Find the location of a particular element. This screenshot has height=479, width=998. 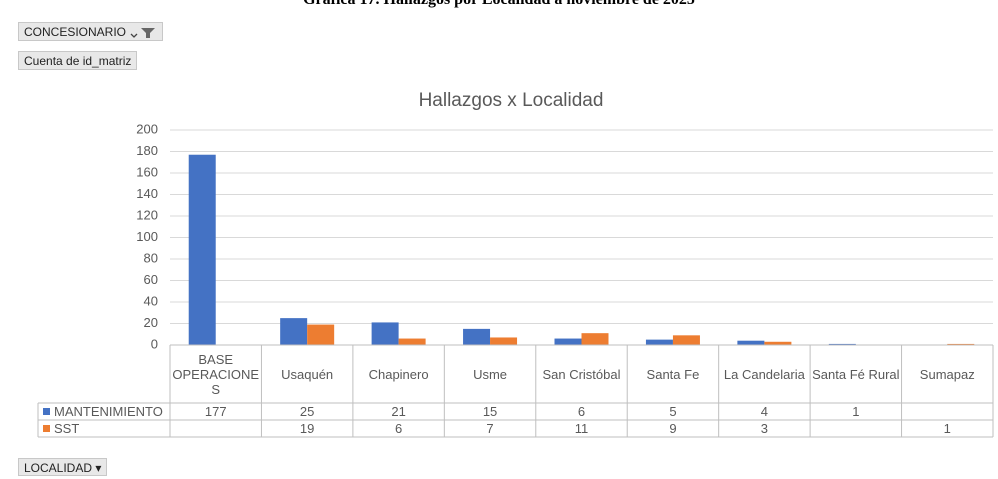

legend-label: MANTENIMIENTO is located at coordinates (108, 411).